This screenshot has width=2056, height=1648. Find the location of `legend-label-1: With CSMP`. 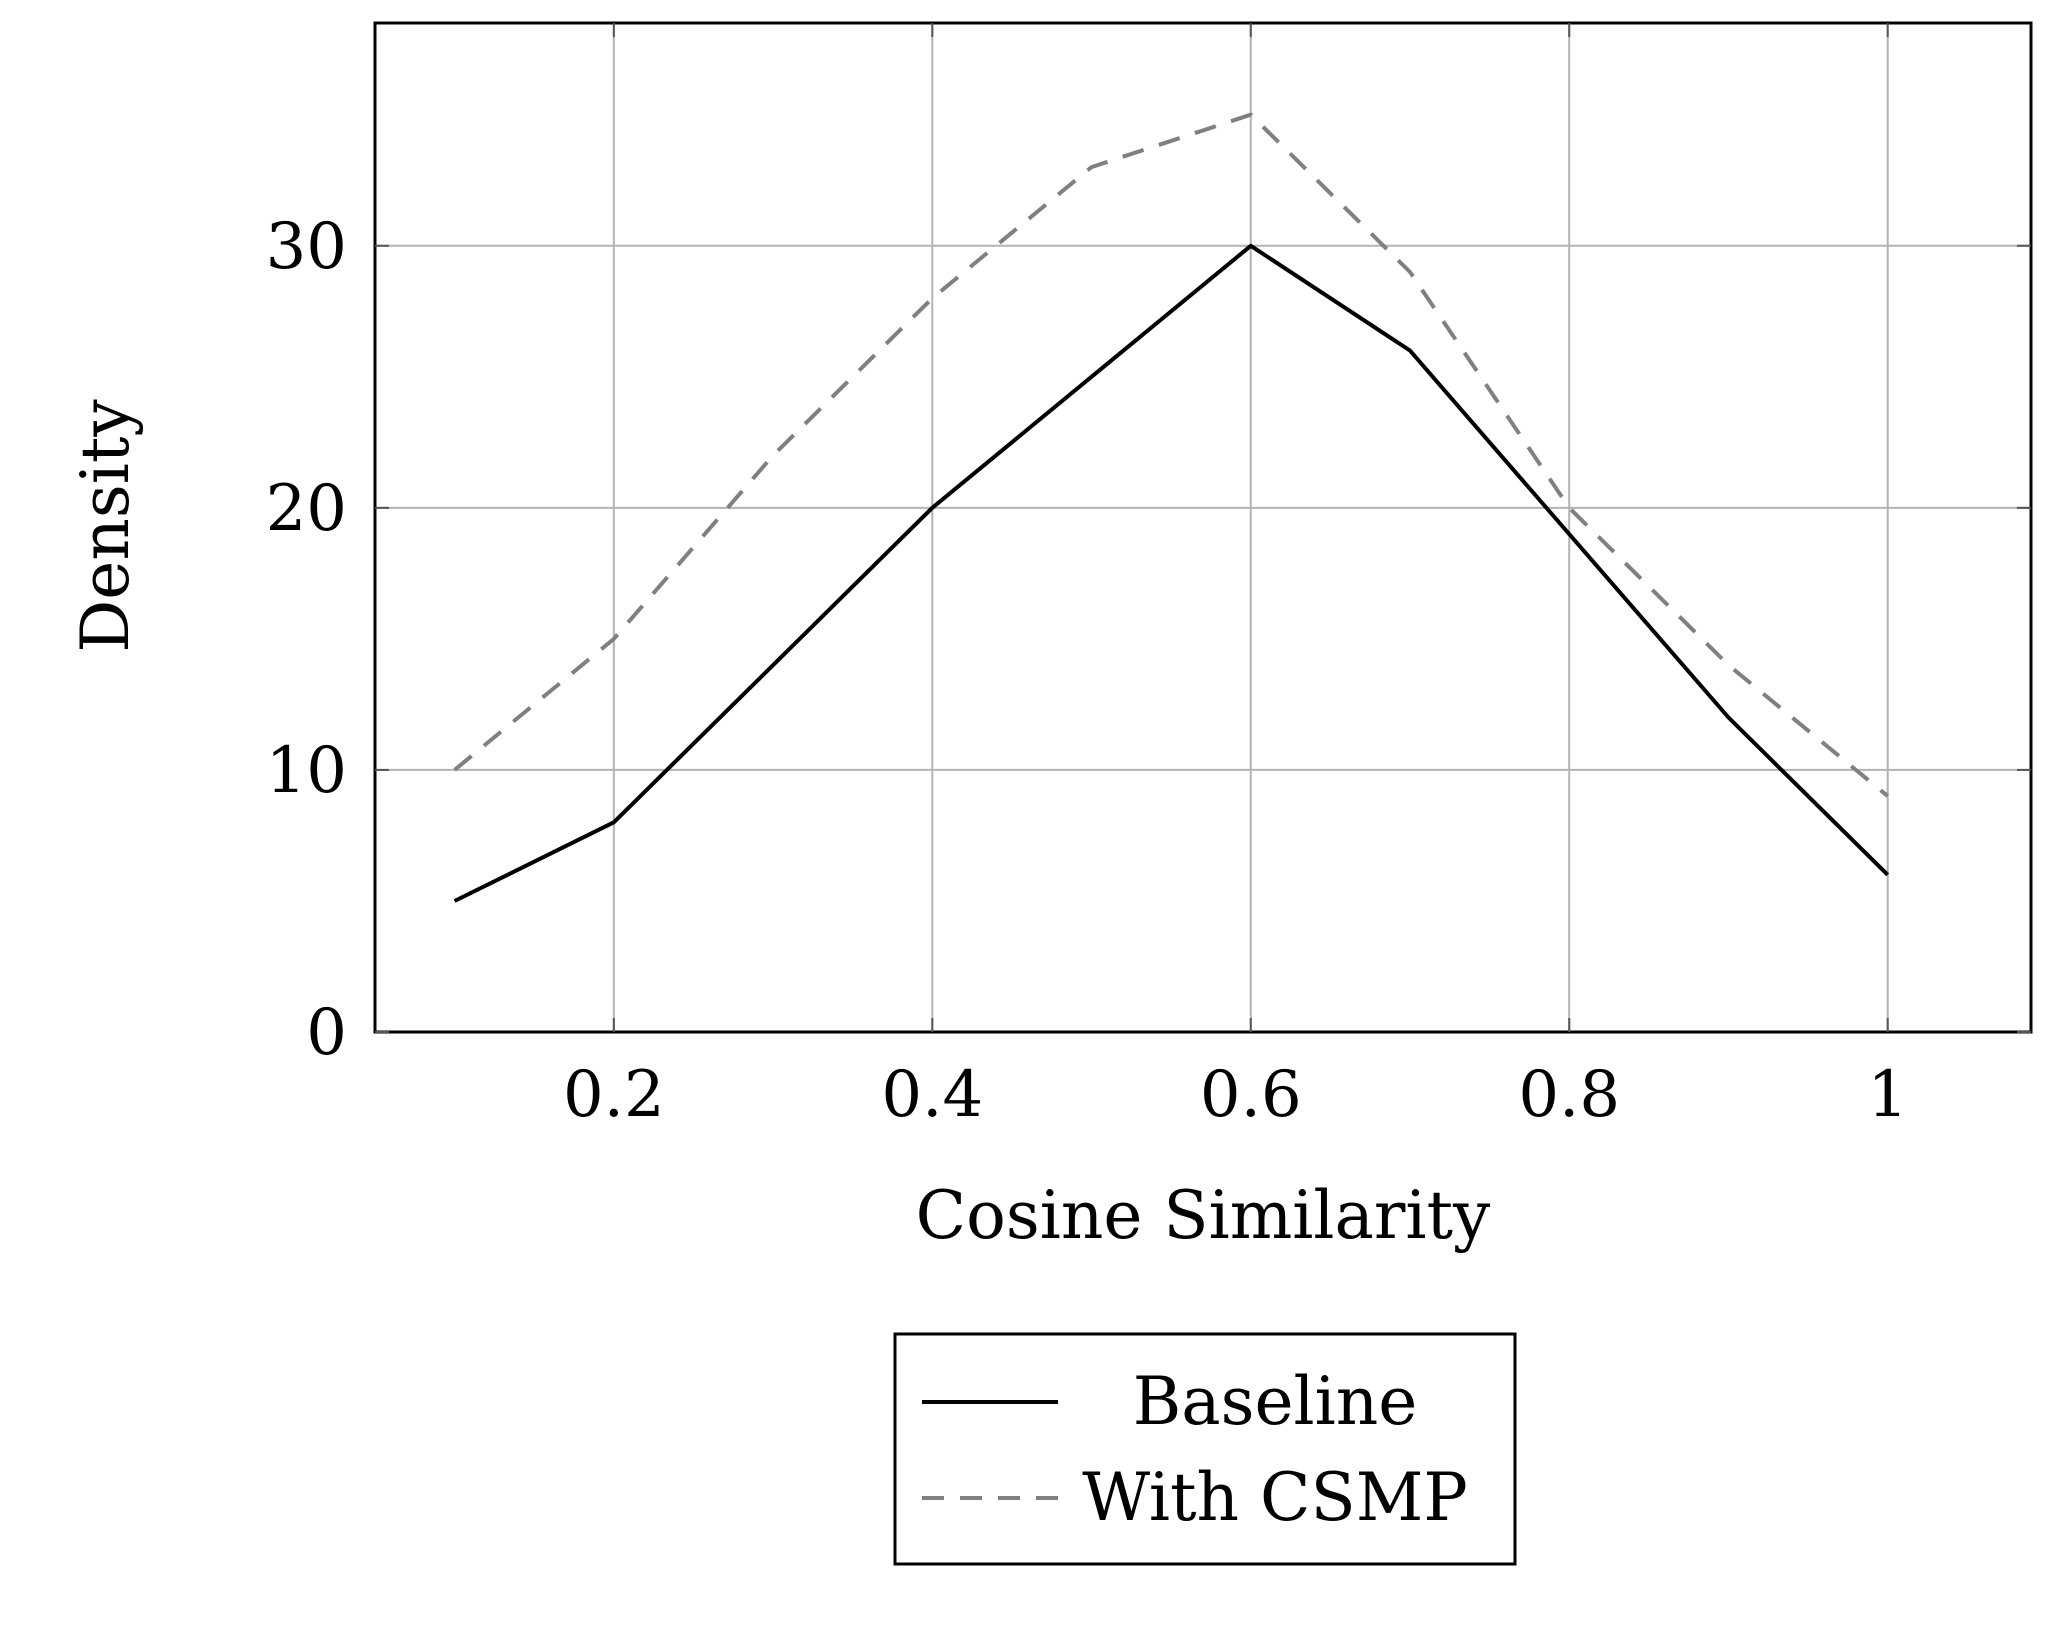

legend-label-1: With CSMP is located at coordinates (1275, 1497).